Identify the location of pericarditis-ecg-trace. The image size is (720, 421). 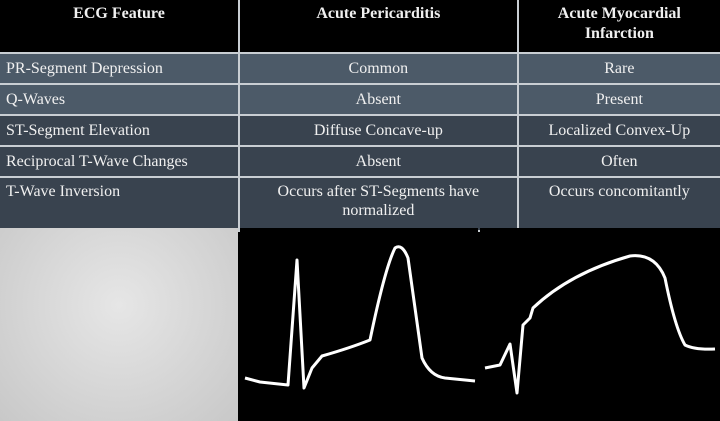
(360, 317).